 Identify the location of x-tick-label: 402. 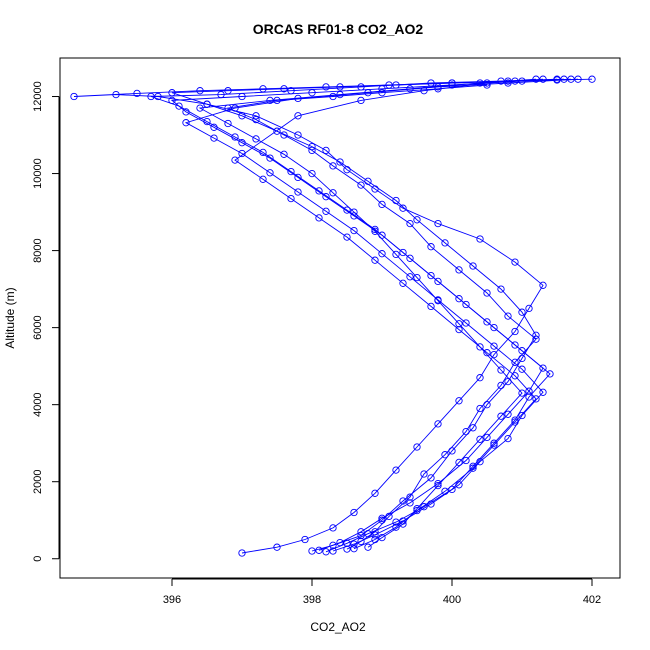
(592, 600).